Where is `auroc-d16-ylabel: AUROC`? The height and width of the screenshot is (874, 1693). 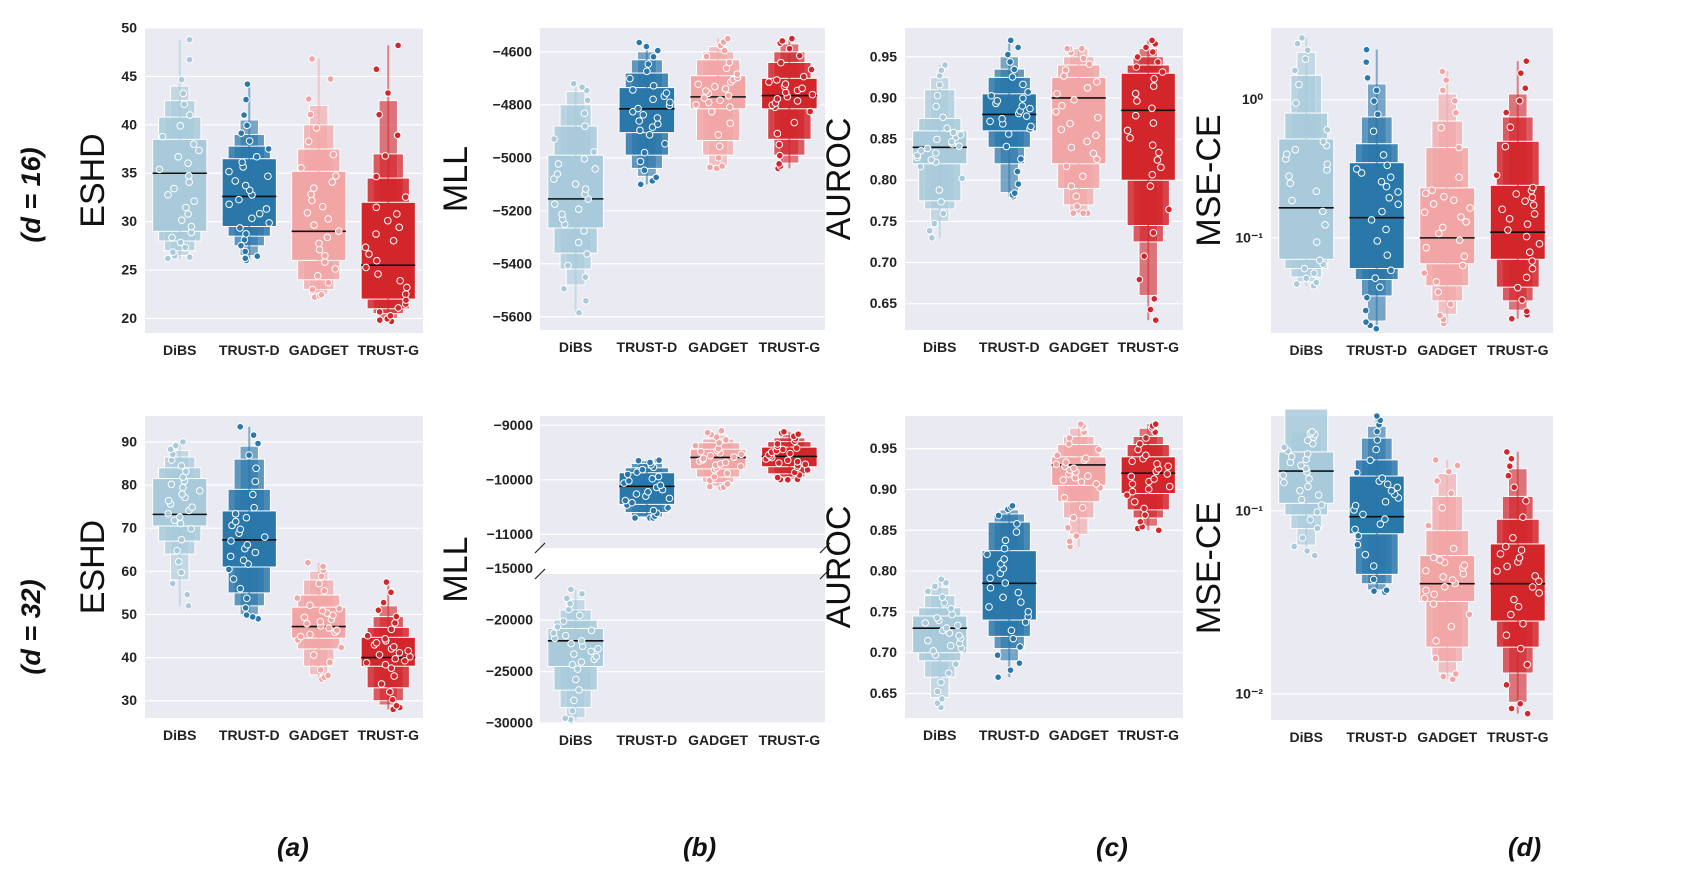 auroc-d16-ylabel: AUROC is located at coordinates (839, 179).